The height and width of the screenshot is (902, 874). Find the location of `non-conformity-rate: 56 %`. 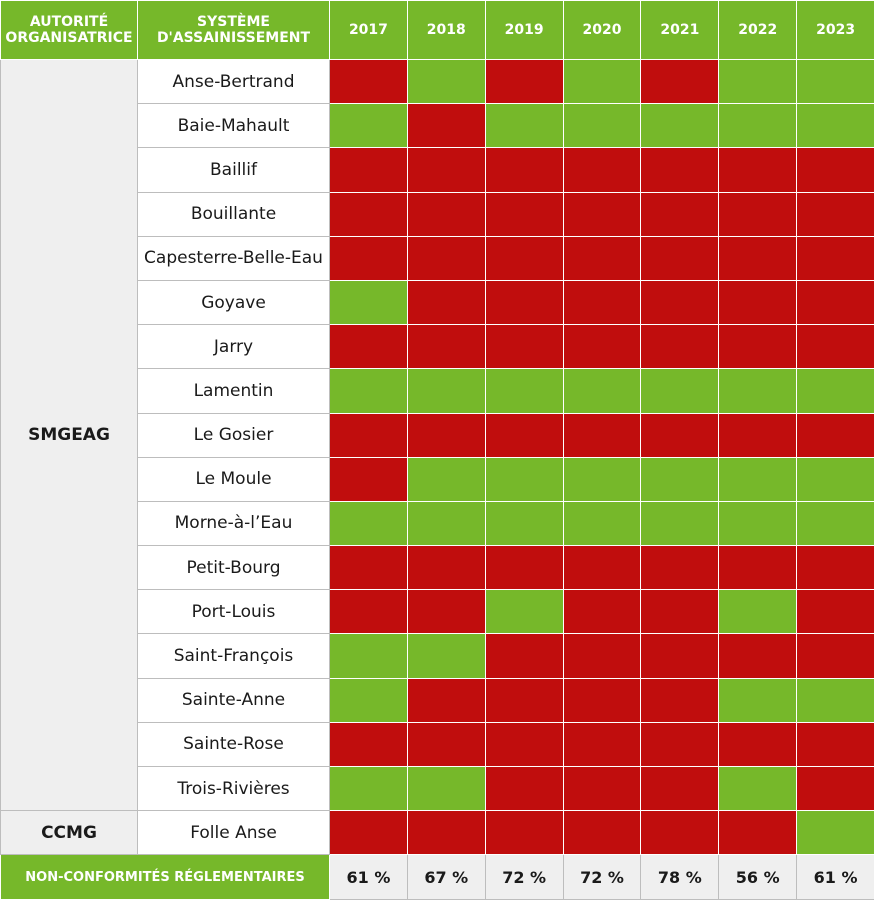

non-conformity-rate: 56 % is located at coordinates (758, 877).